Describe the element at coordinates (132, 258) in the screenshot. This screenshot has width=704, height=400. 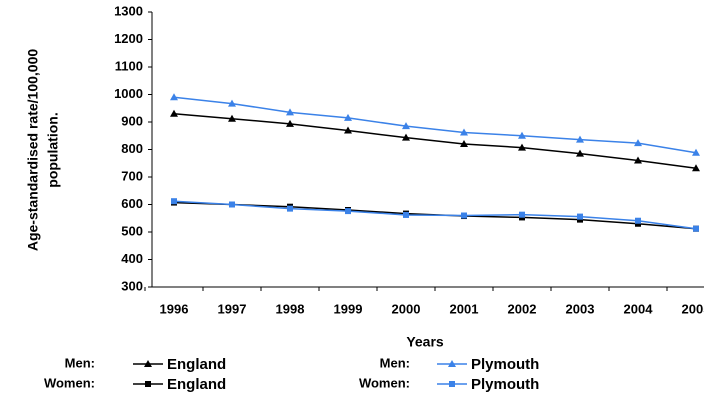
I see `y-tick-label: 400` at that location.